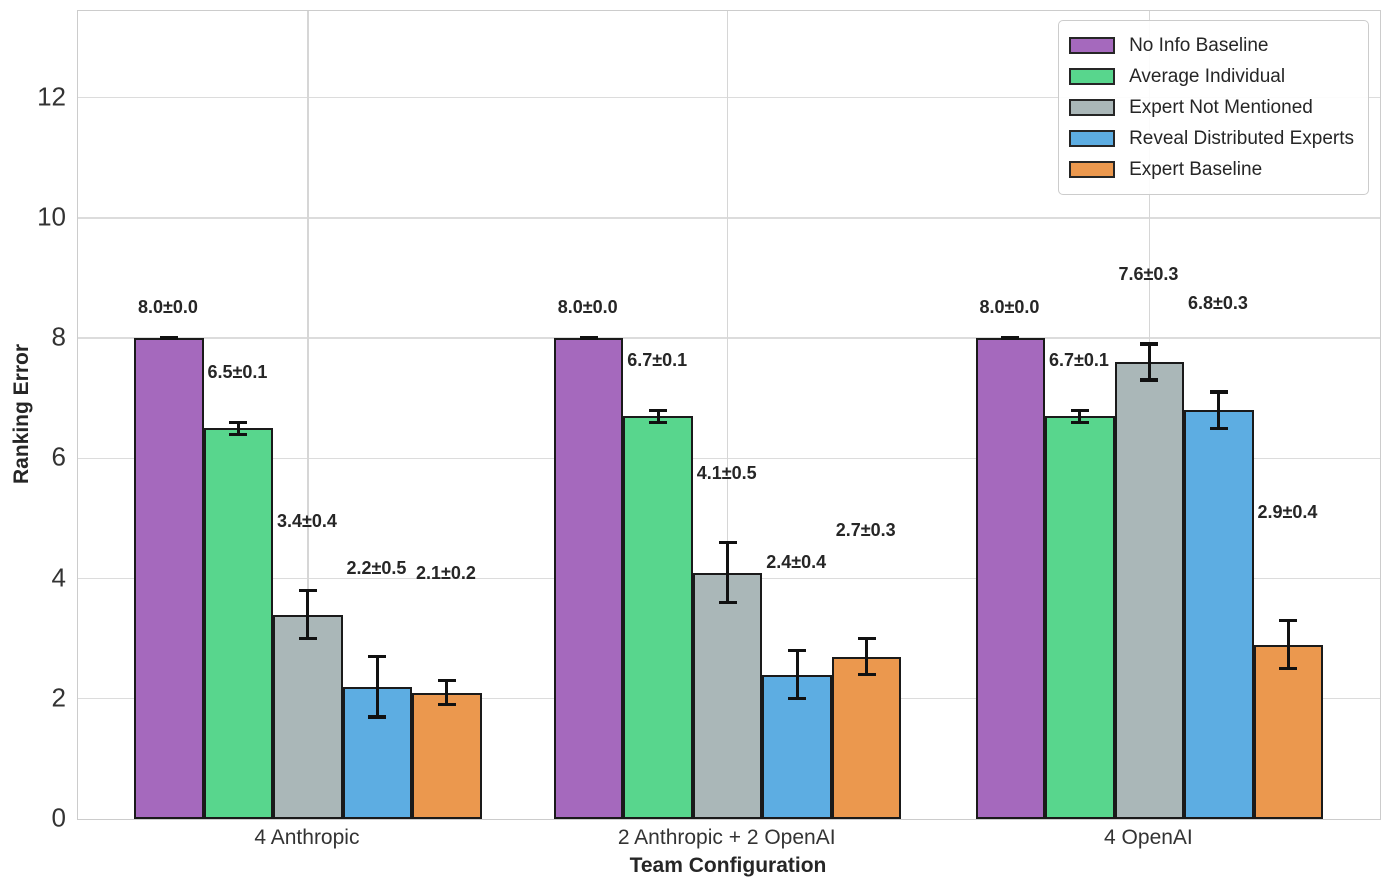 Image resolution: width=1389 pixels, height=889 pixels. I want to click on legend-item: Expert Not Mentioned, so click(1211, 107).